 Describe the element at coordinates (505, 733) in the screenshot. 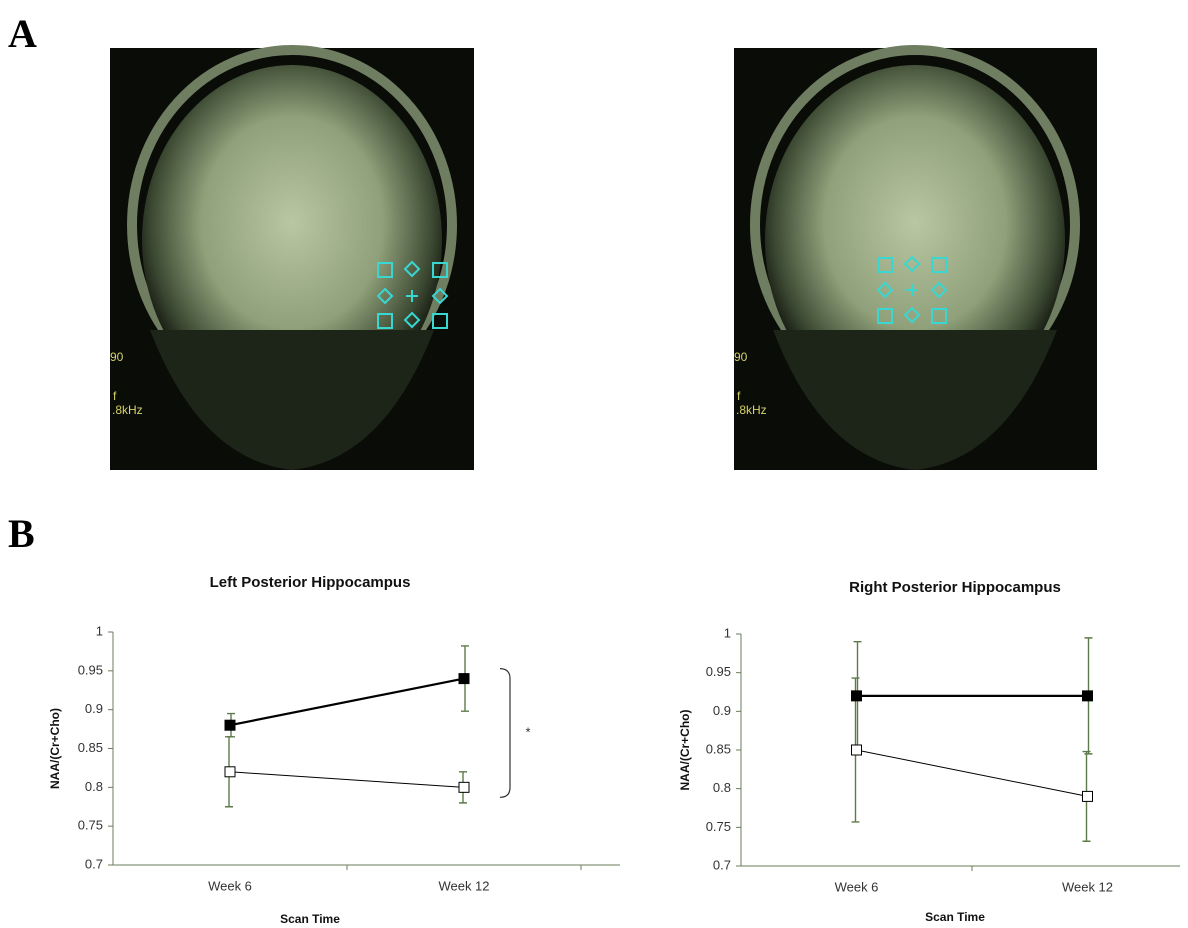

I see `significance-bracket` at that location.